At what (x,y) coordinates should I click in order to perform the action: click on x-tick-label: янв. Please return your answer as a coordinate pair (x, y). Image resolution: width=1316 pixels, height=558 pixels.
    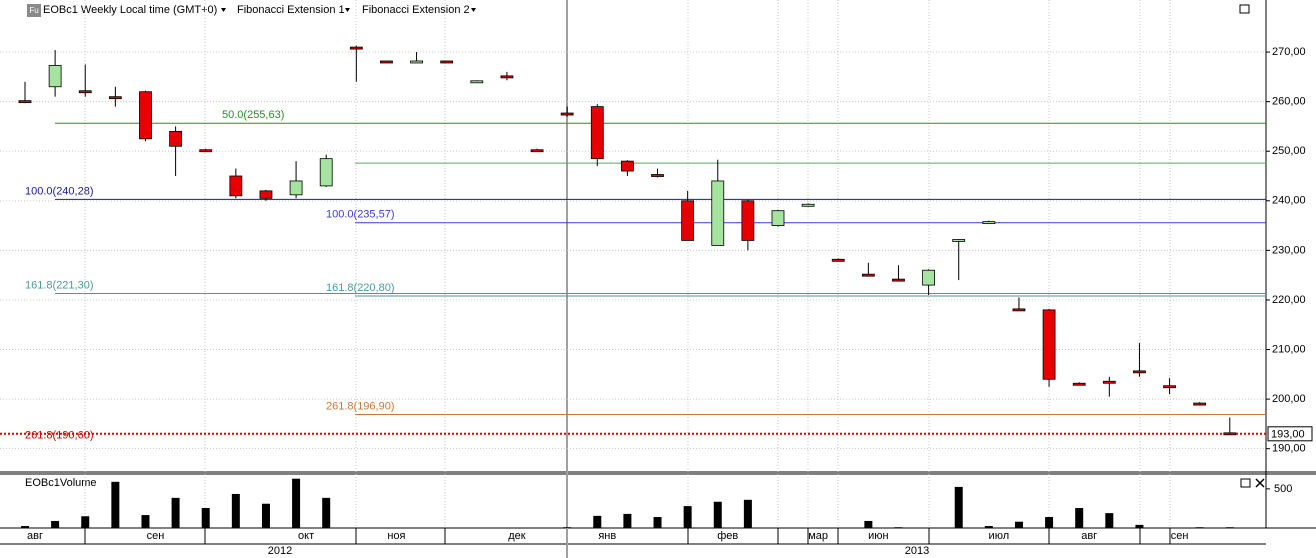
    Looking at the image, I should click on (607, 536).